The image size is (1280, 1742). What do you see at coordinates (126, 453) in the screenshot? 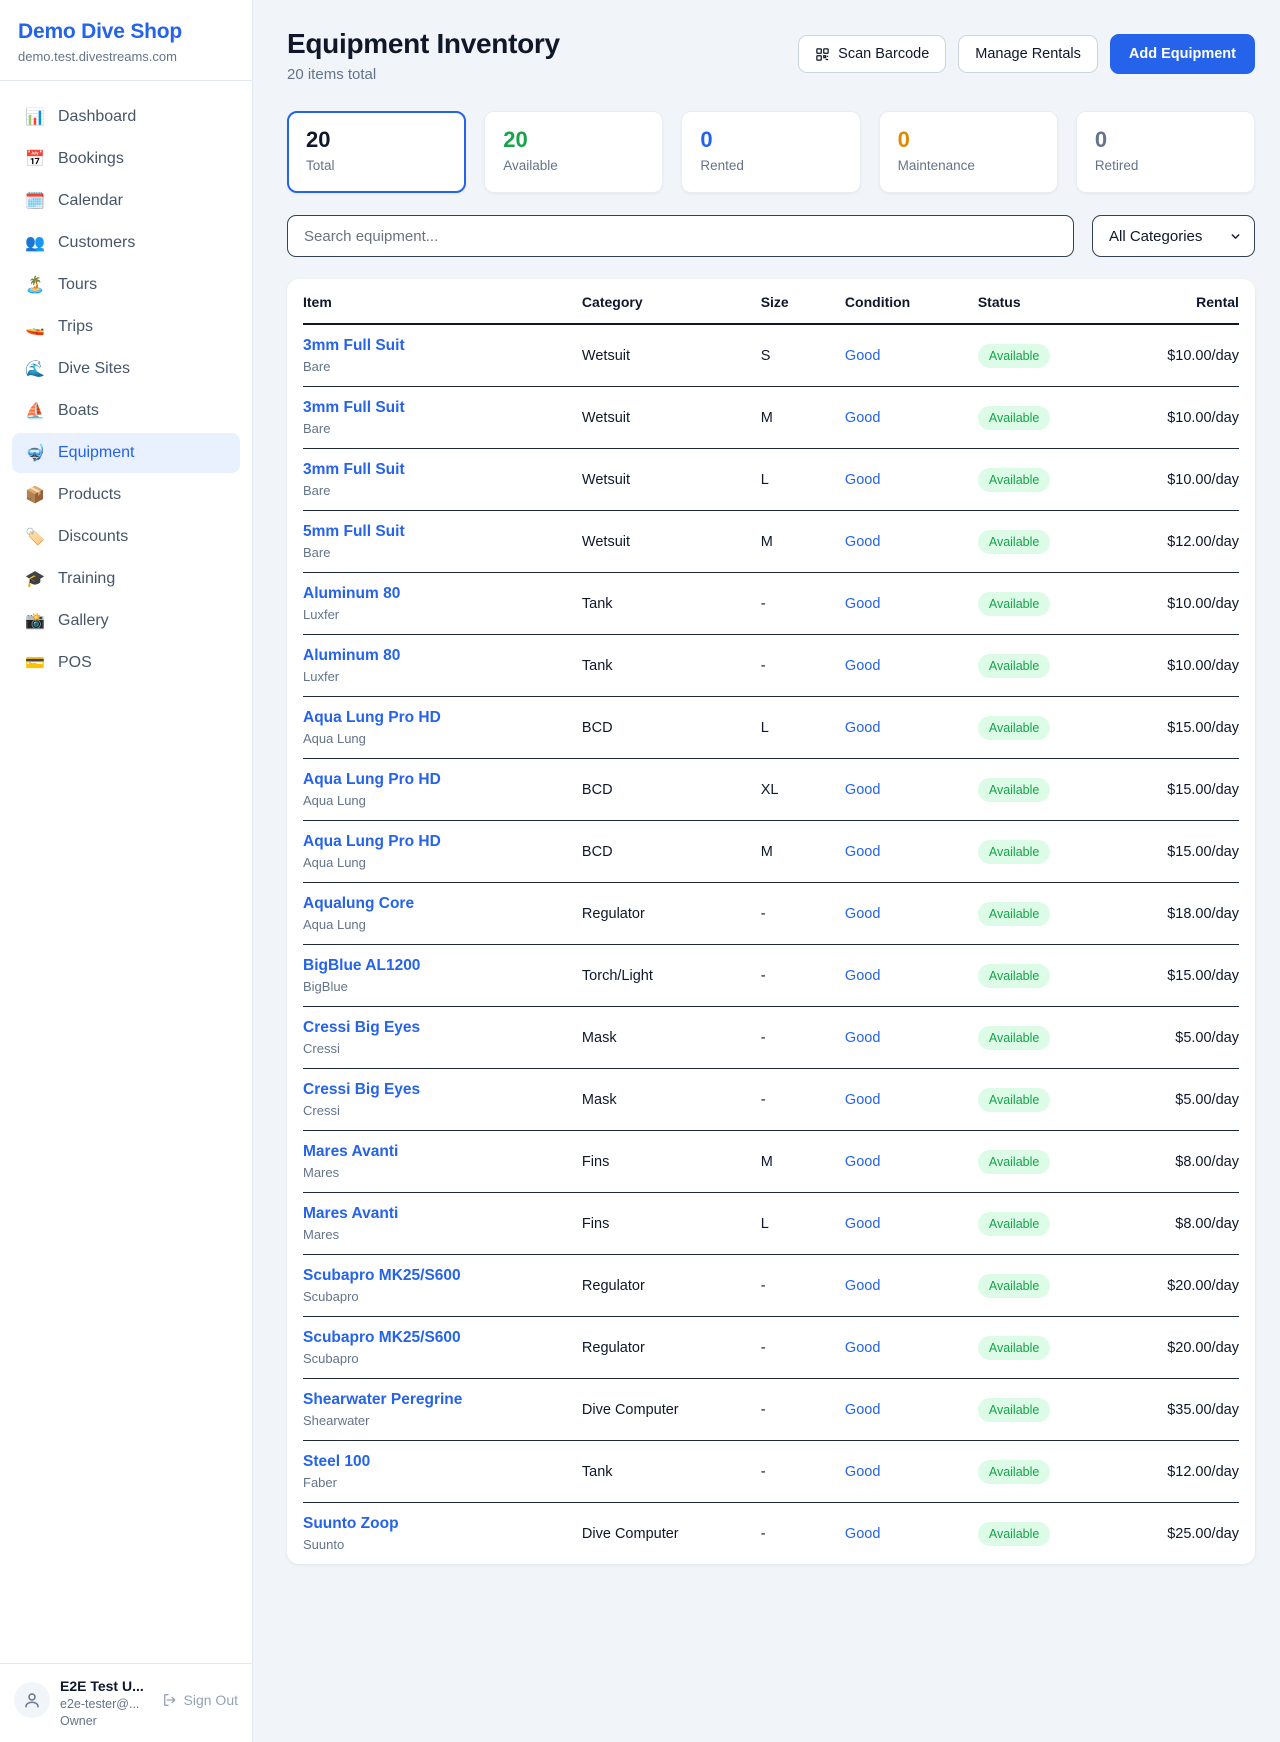
I see `sidebar-item-equipment: 🤿 Equipment` at bounding box center [126, 453].